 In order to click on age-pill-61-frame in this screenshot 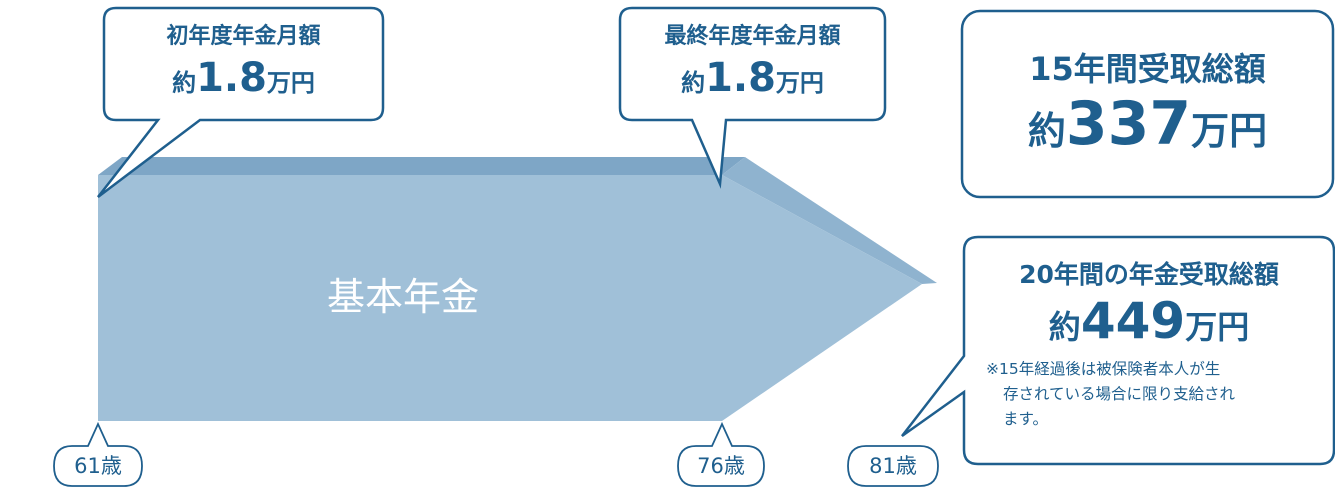, I will do `click(98, 454)`.